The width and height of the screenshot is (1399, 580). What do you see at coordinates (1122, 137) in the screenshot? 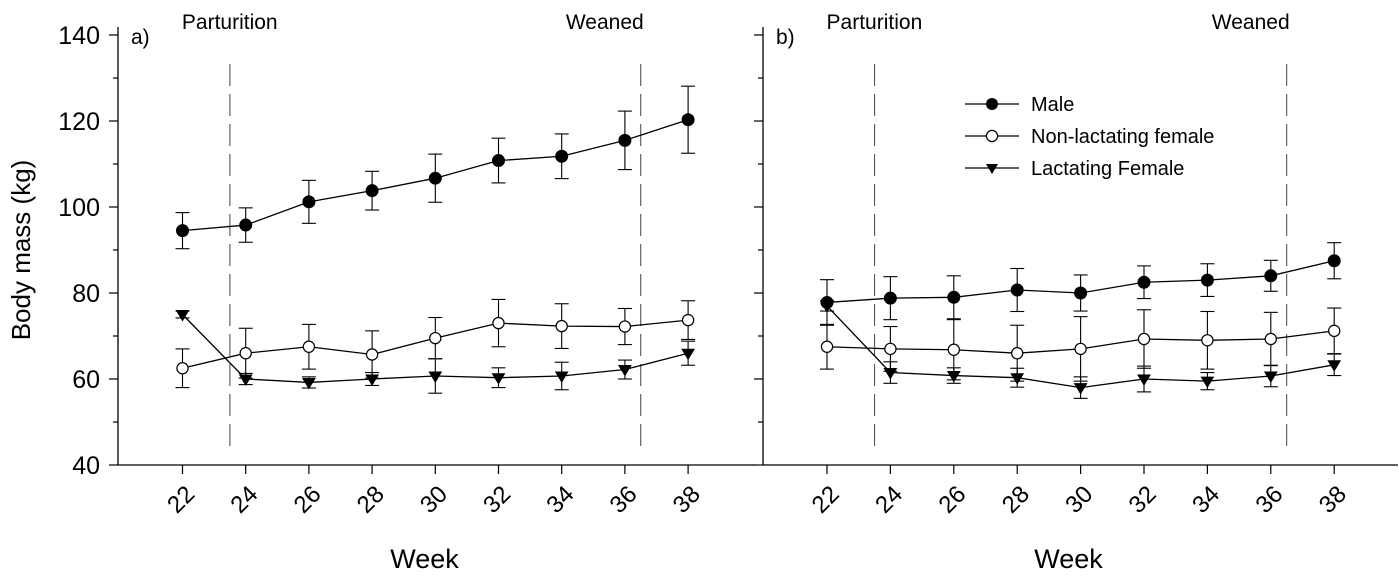
I see `legend-label: Non-lactating female` at bounding box center [1122, 137].